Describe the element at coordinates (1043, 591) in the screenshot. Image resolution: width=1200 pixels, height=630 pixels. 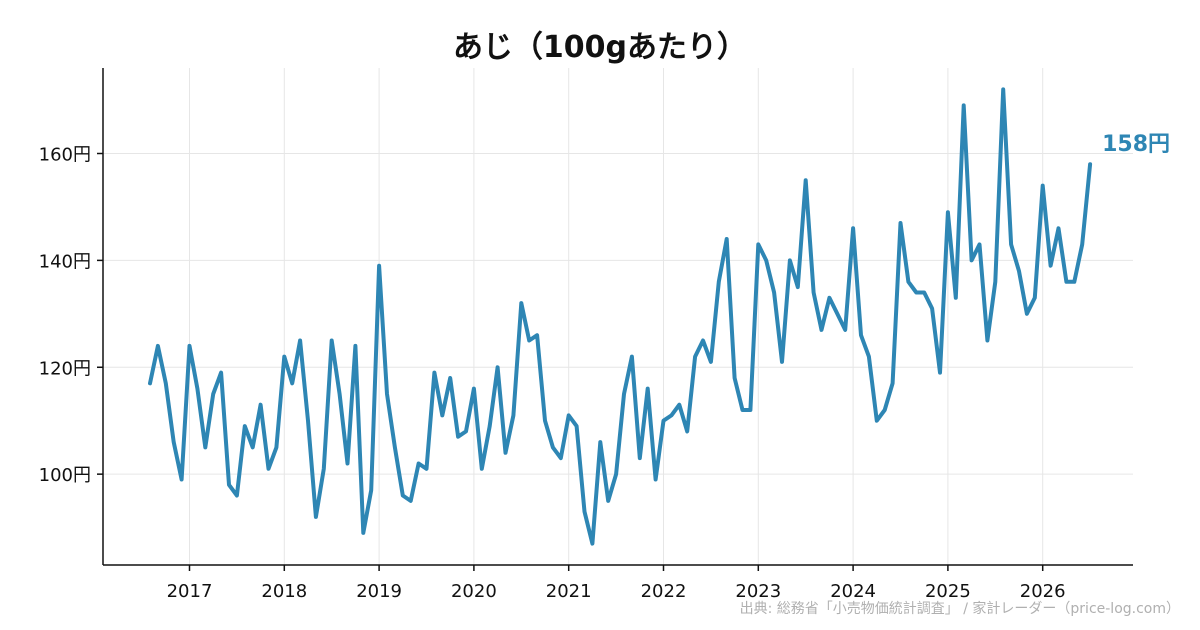
I see `x-tick-label: 2026` at that location.